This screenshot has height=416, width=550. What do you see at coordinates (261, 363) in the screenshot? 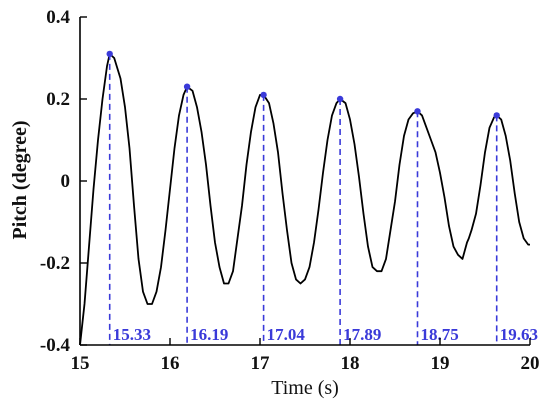
I see `x-tick-label: 17` at bounding box center [261, 363].